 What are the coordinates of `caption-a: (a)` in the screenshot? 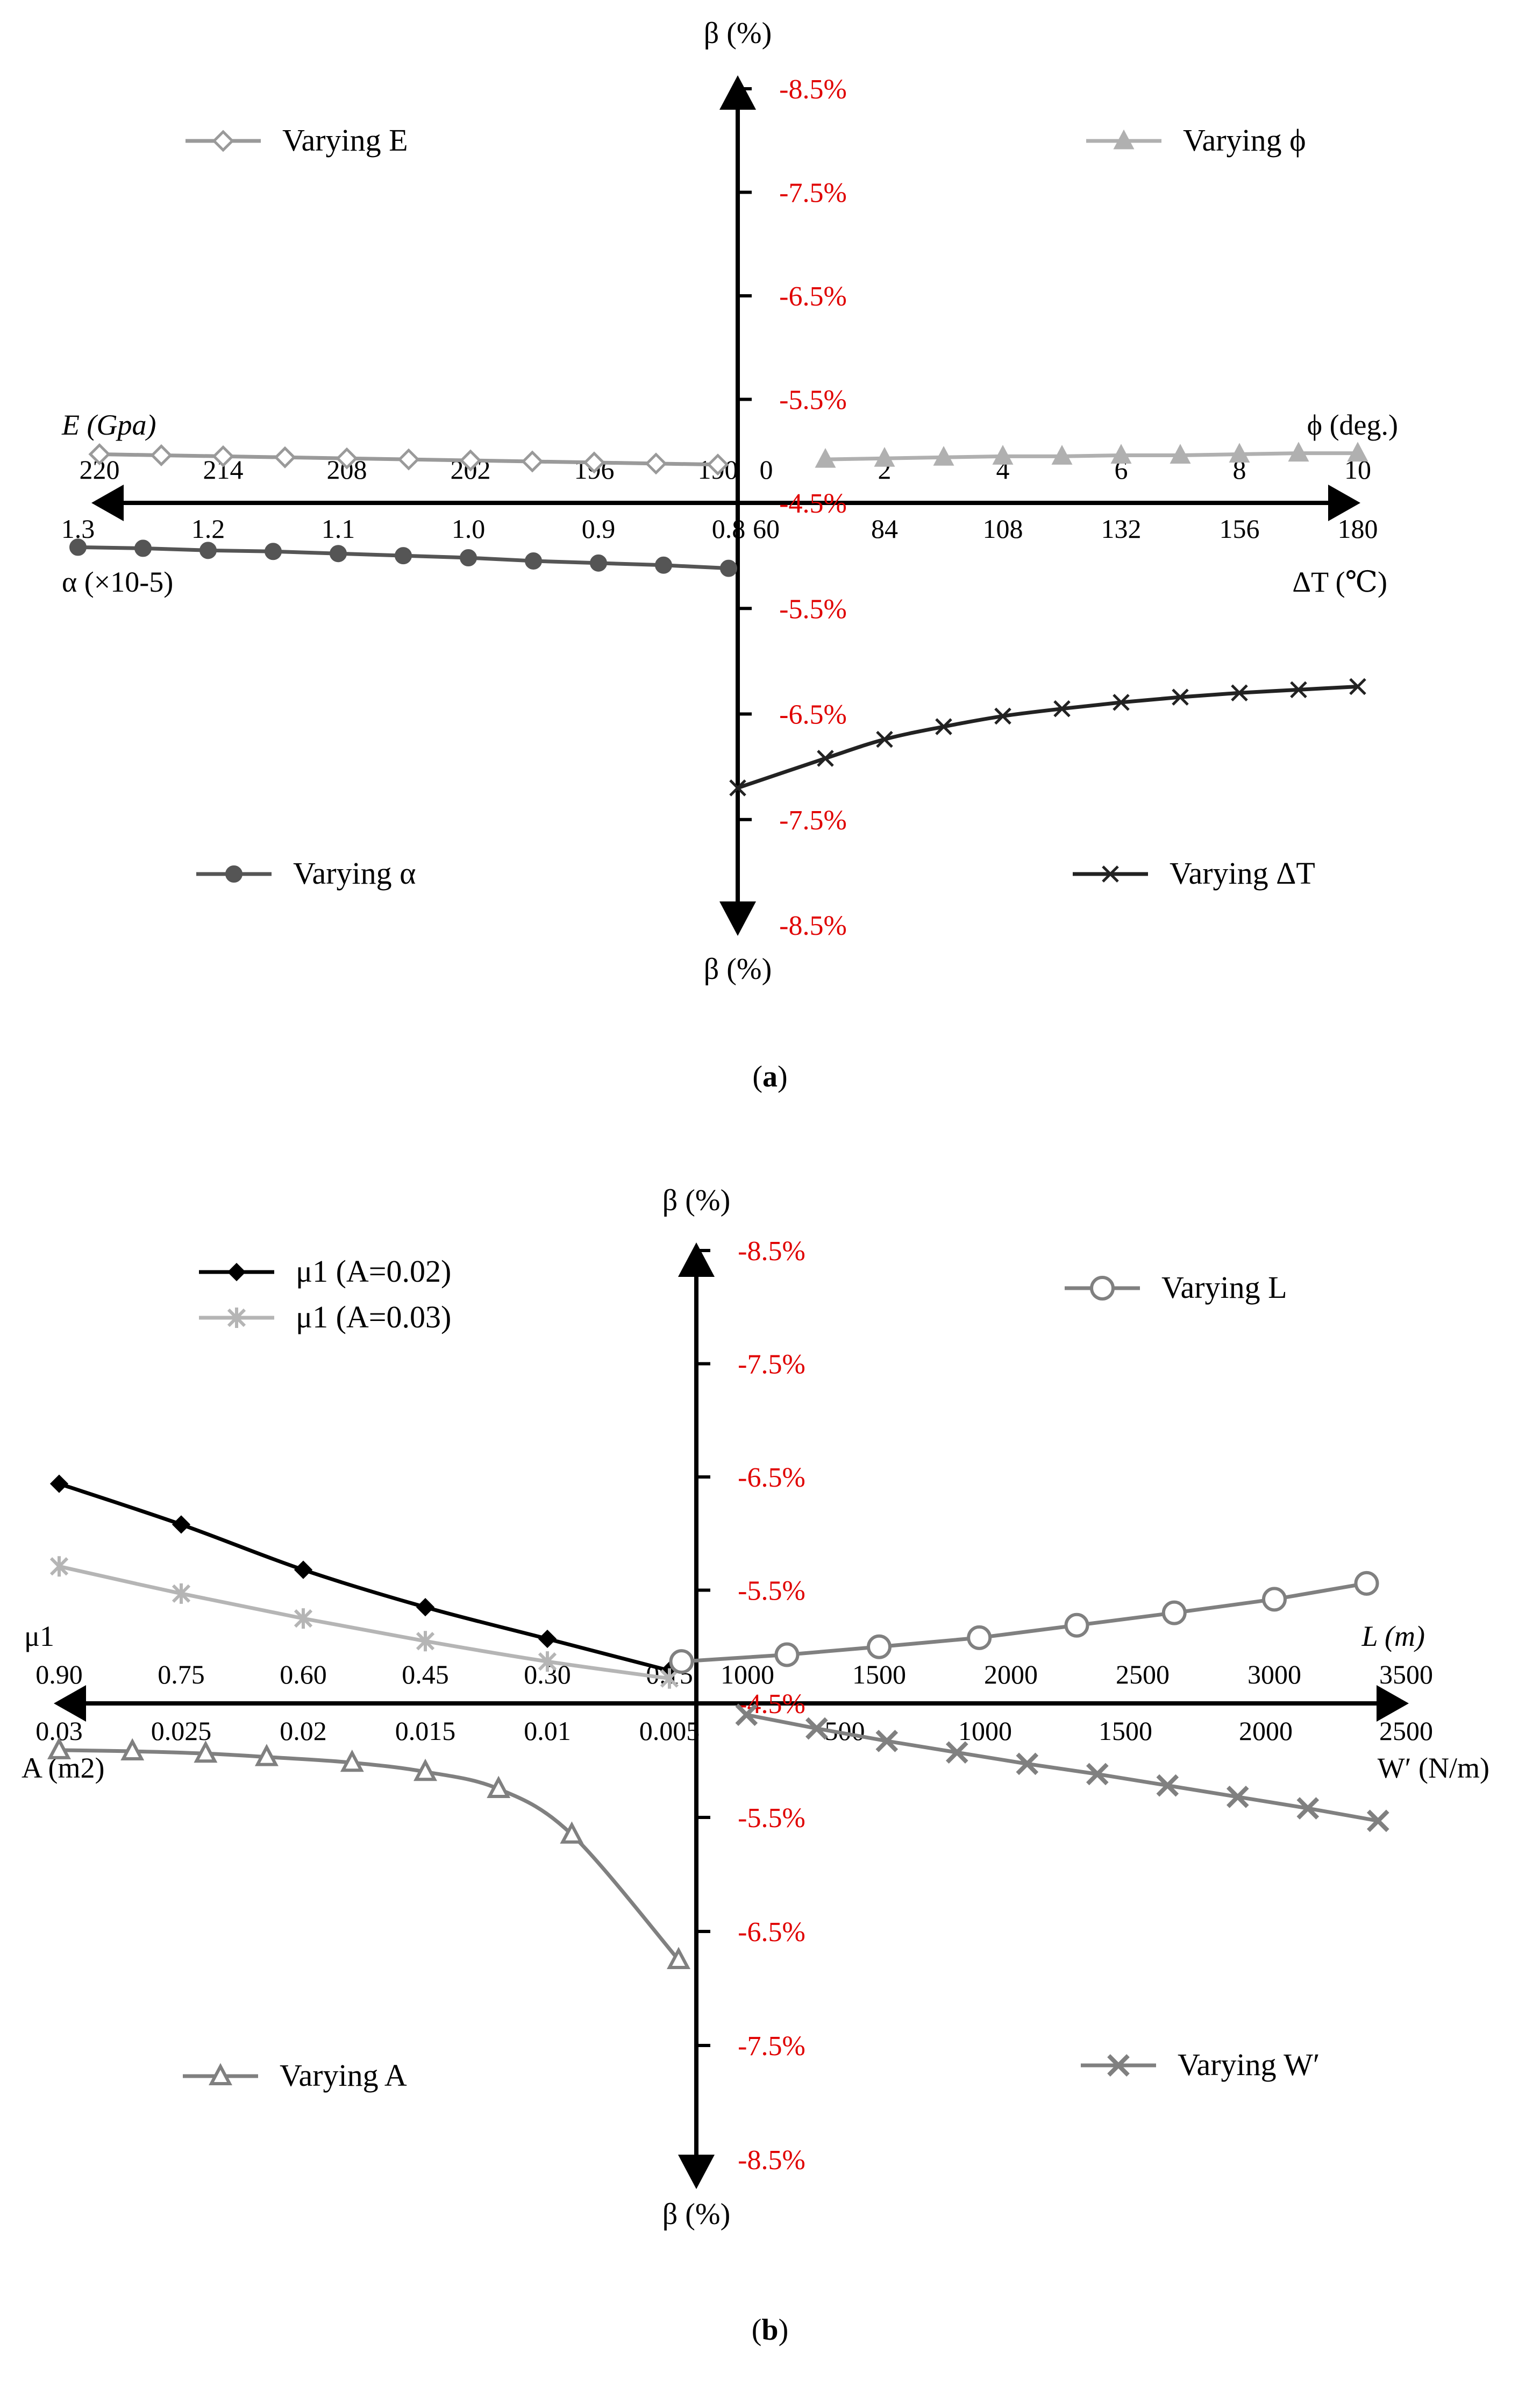 It's located at (770, 1076).